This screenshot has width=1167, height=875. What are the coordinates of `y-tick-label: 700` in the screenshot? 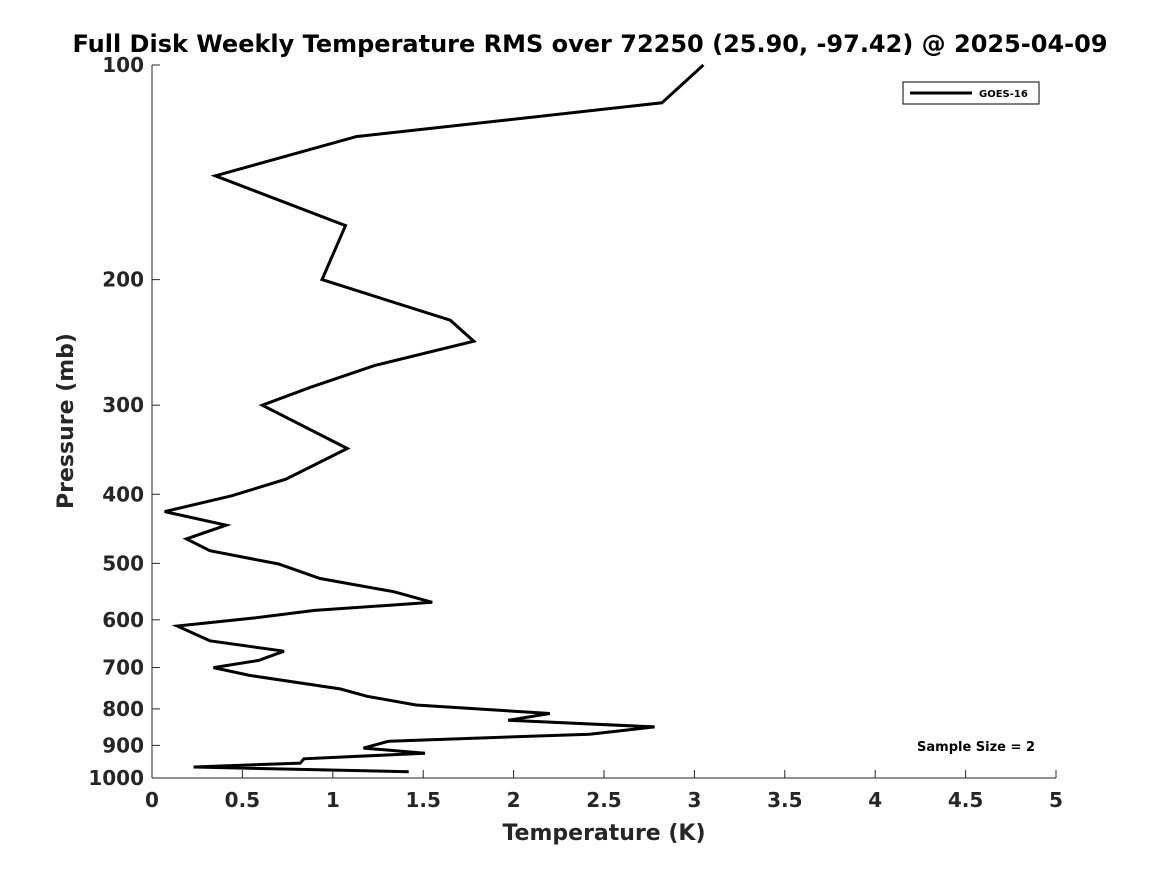 It's located at (123, 668).